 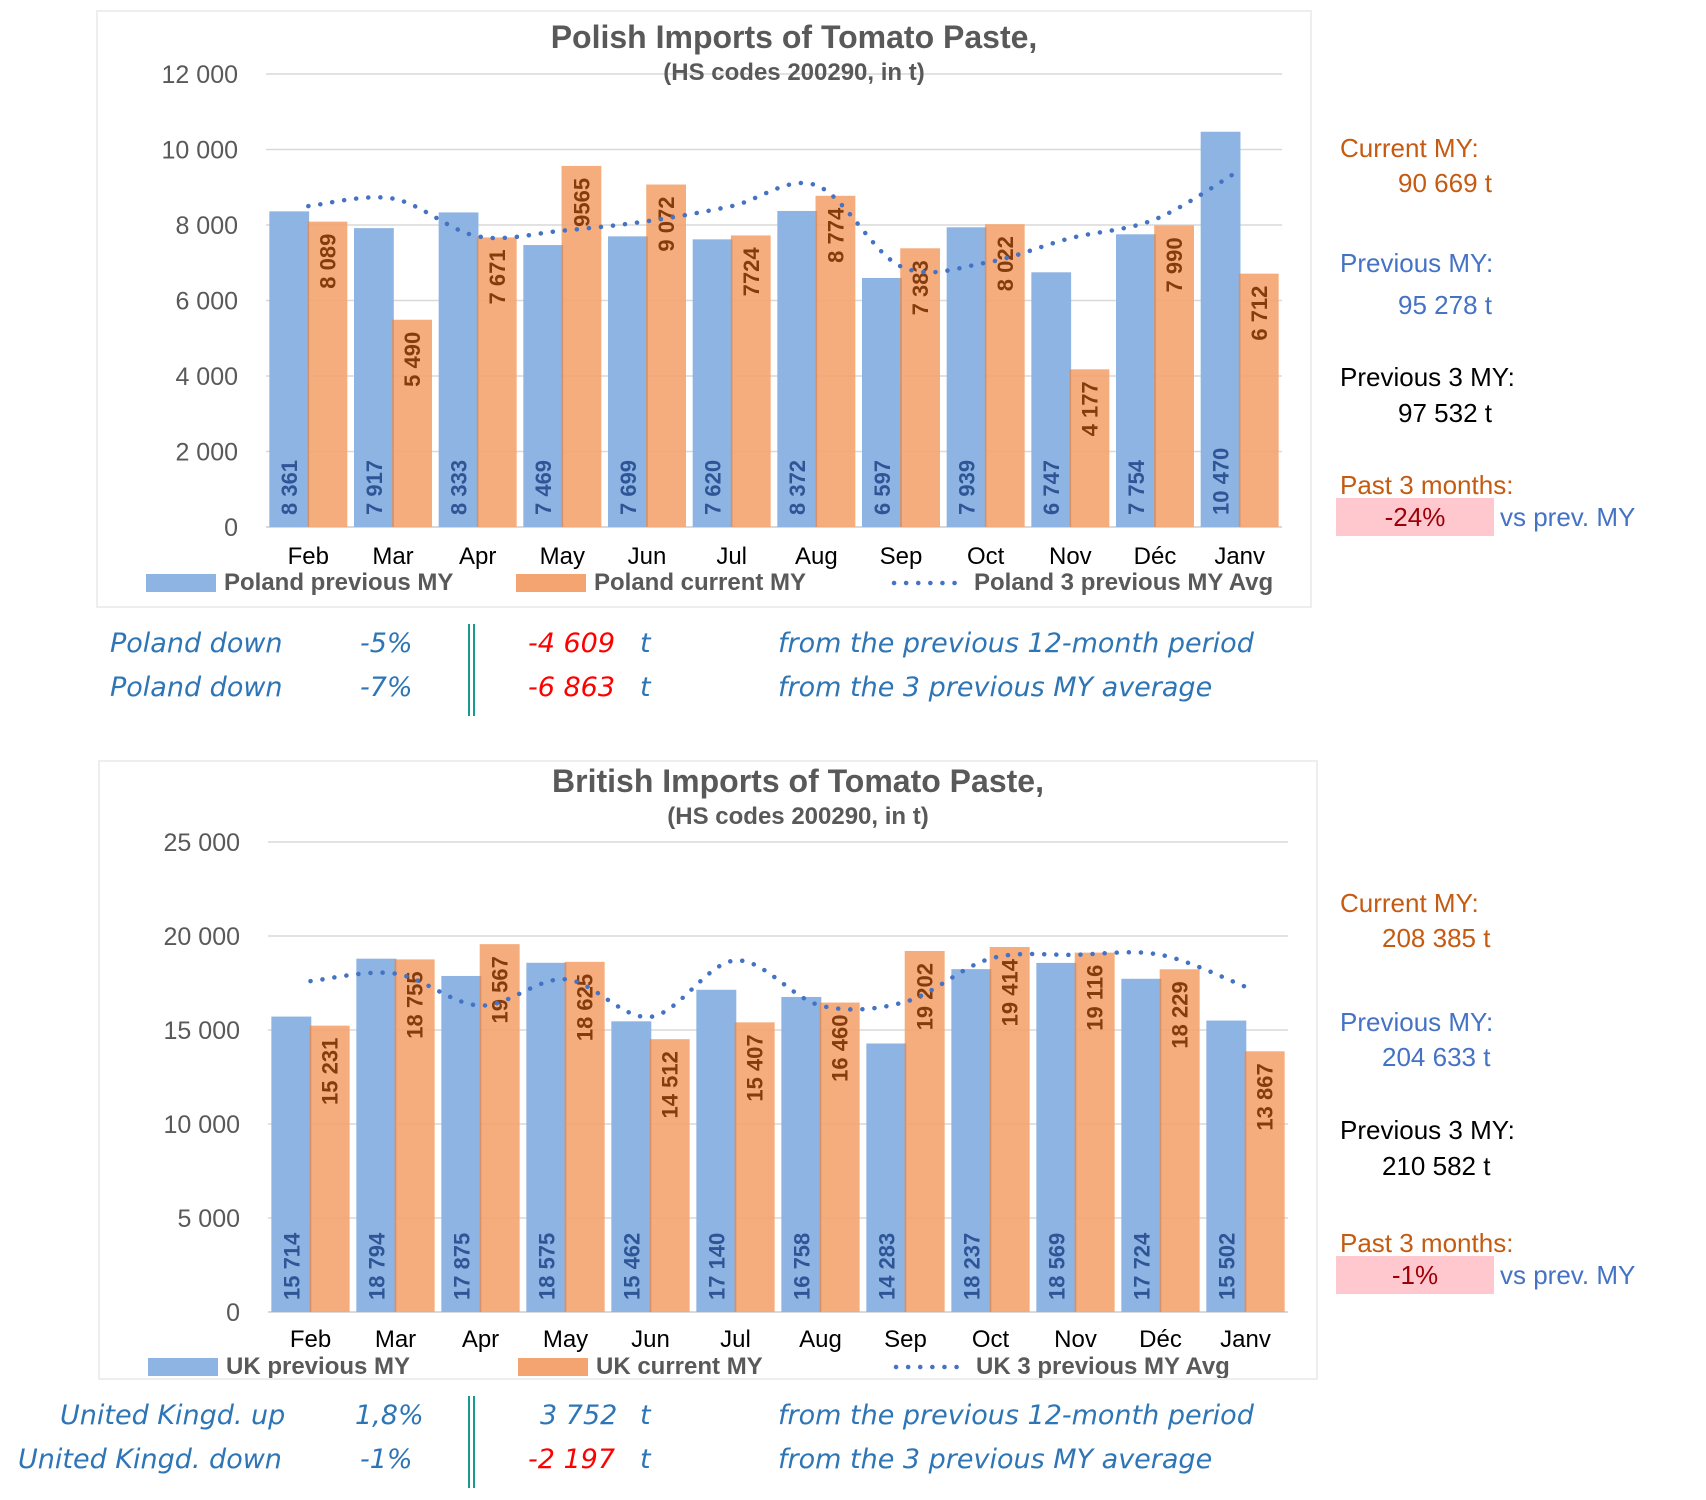 I want to click on uk-summary-divider, so click(x=471, y=1442).